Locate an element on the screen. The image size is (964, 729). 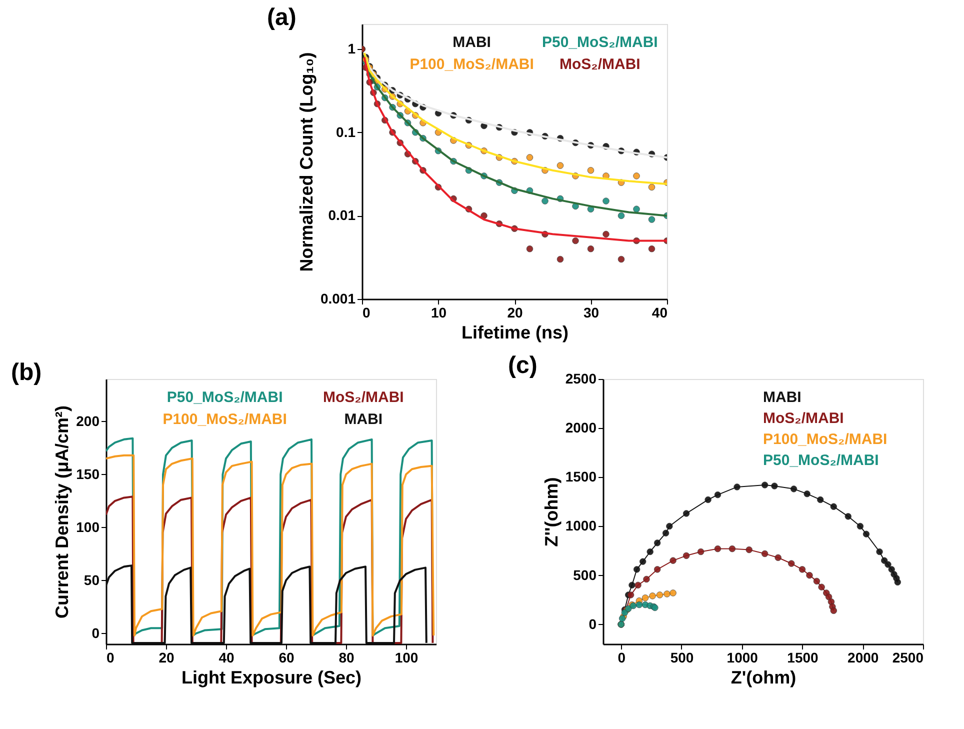
y-tick-label: 0.1 is located at coordinates (346, 132).